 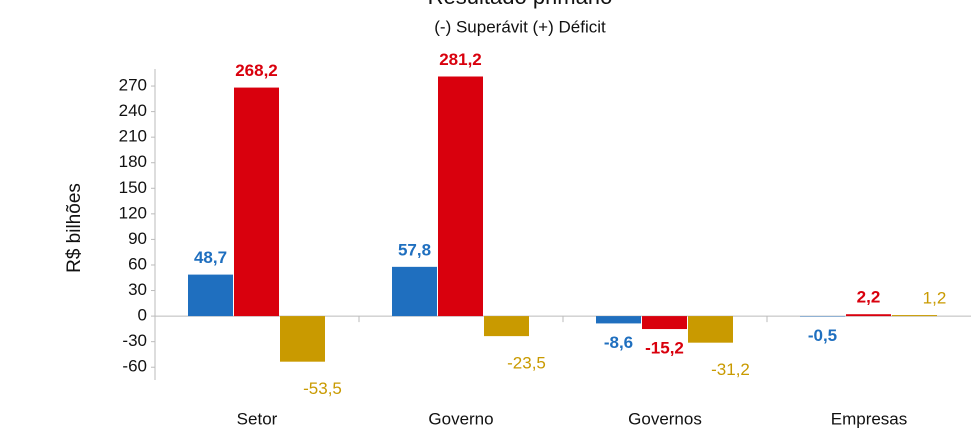 What do you see at coordinates (133, 136) in the screenshot?
I see `y-tick-label: 210` at bounding box center [133, 136].